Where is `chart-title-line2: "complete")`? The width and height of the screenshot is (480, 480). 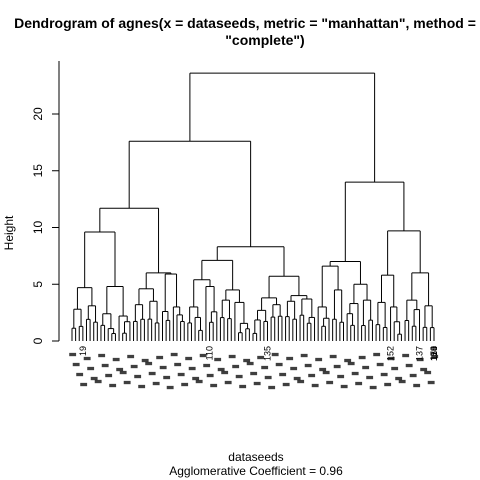 chart-title-line2: "complete") is located at coordinates (264, 40).